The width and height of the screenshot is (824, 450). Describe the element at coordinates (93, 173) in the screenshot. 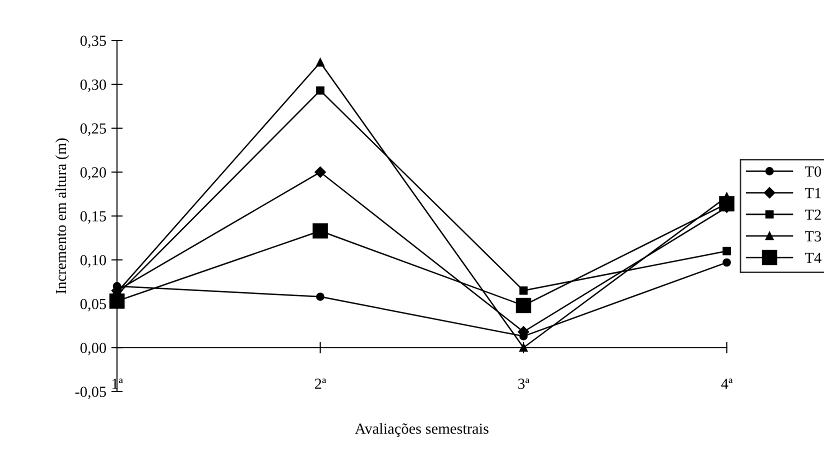

I see `y-tick-label: 0,20` at that location.